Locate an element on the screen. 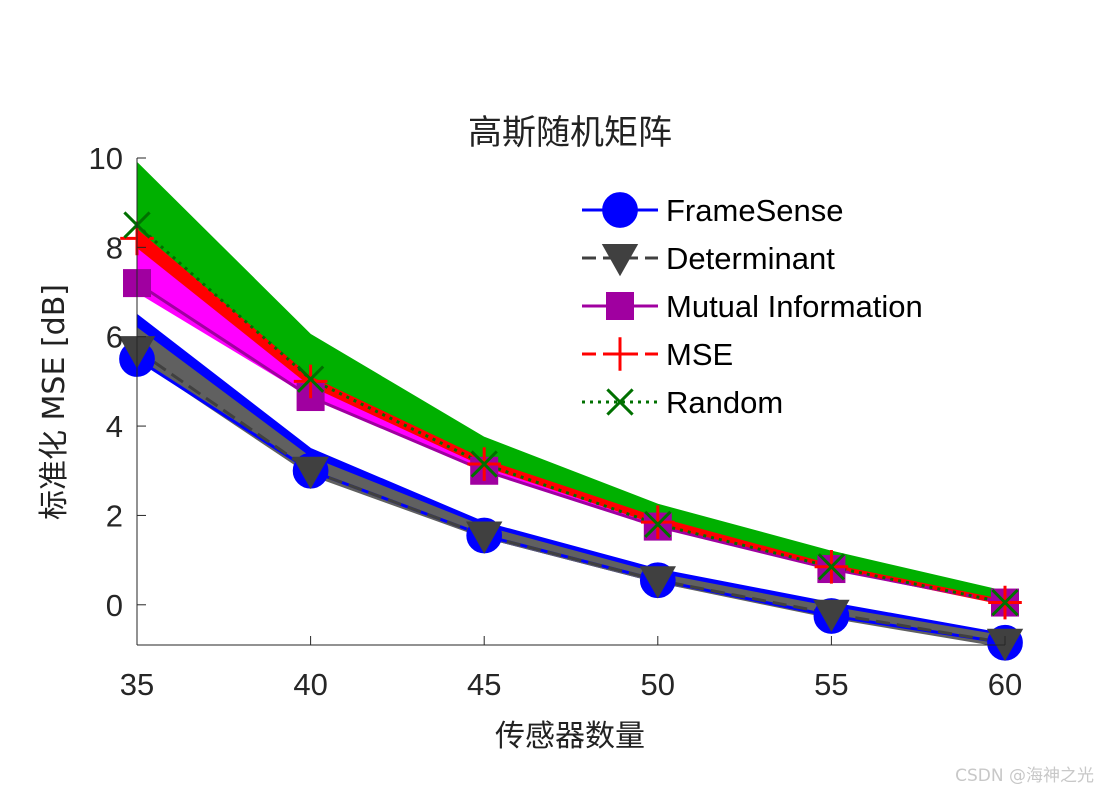  legend-label-2: Mutual Information is located at coordinates (794, 306).